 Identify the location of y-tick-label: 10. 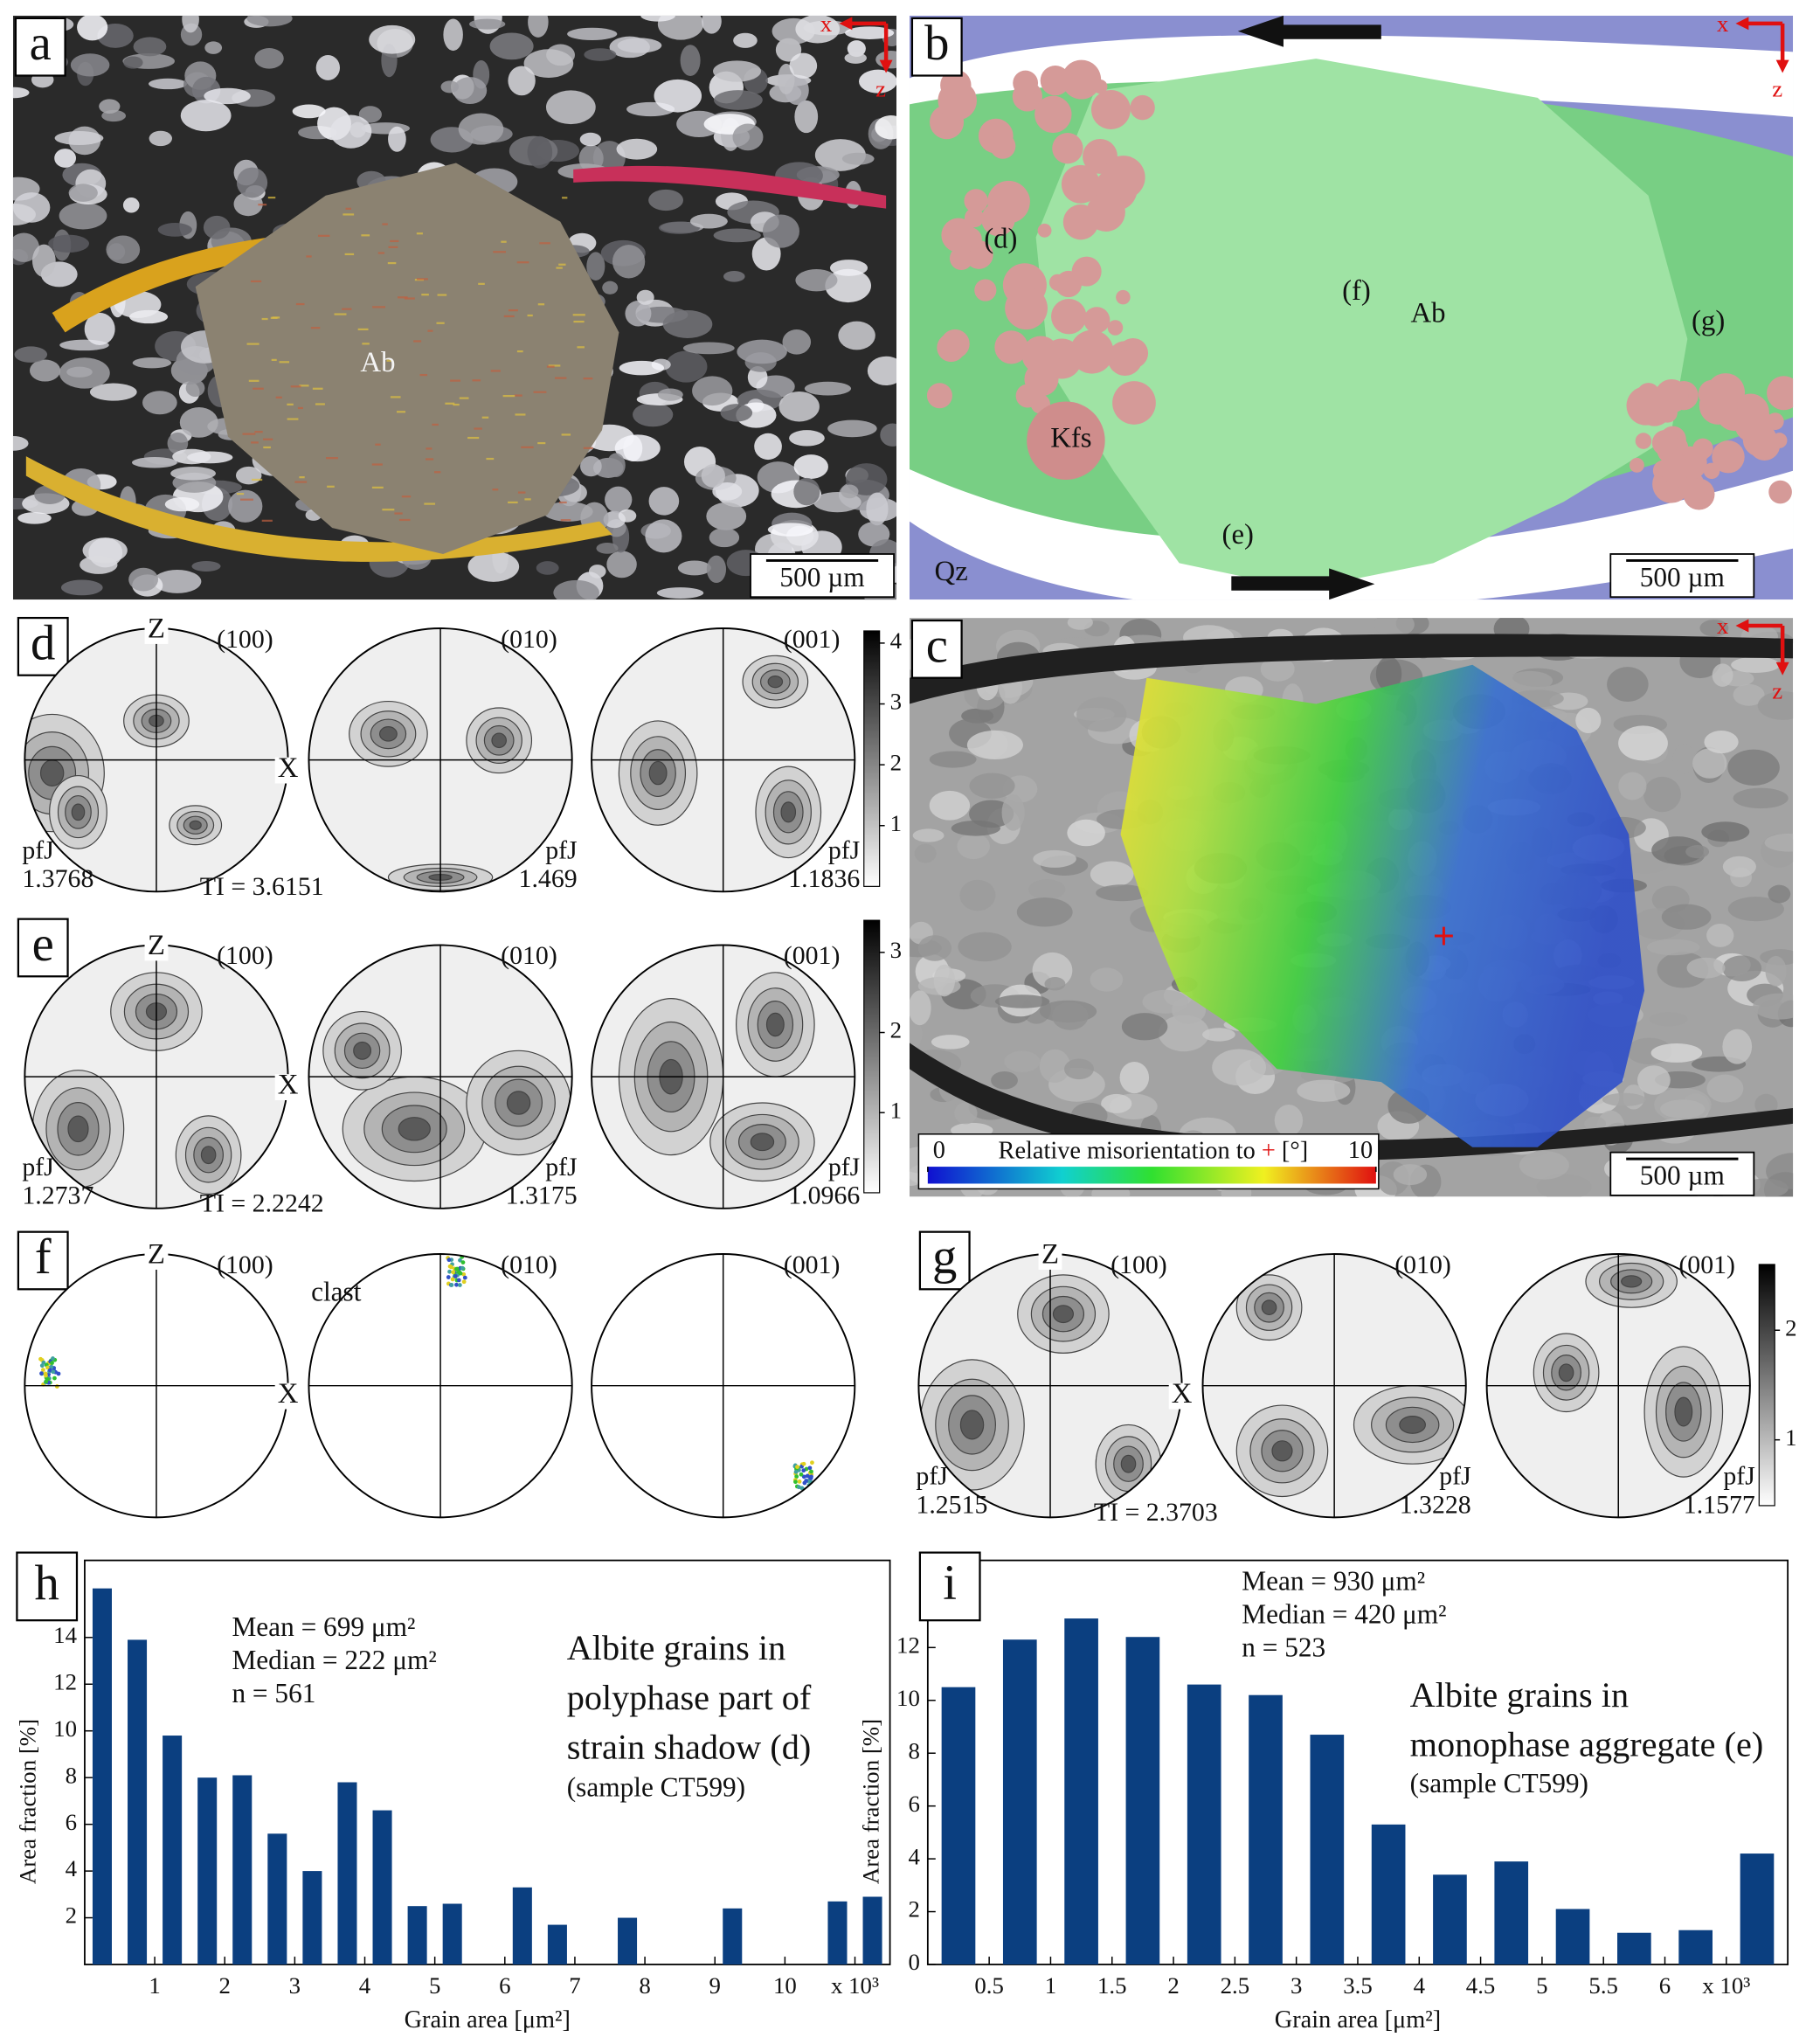
(908, 1698).